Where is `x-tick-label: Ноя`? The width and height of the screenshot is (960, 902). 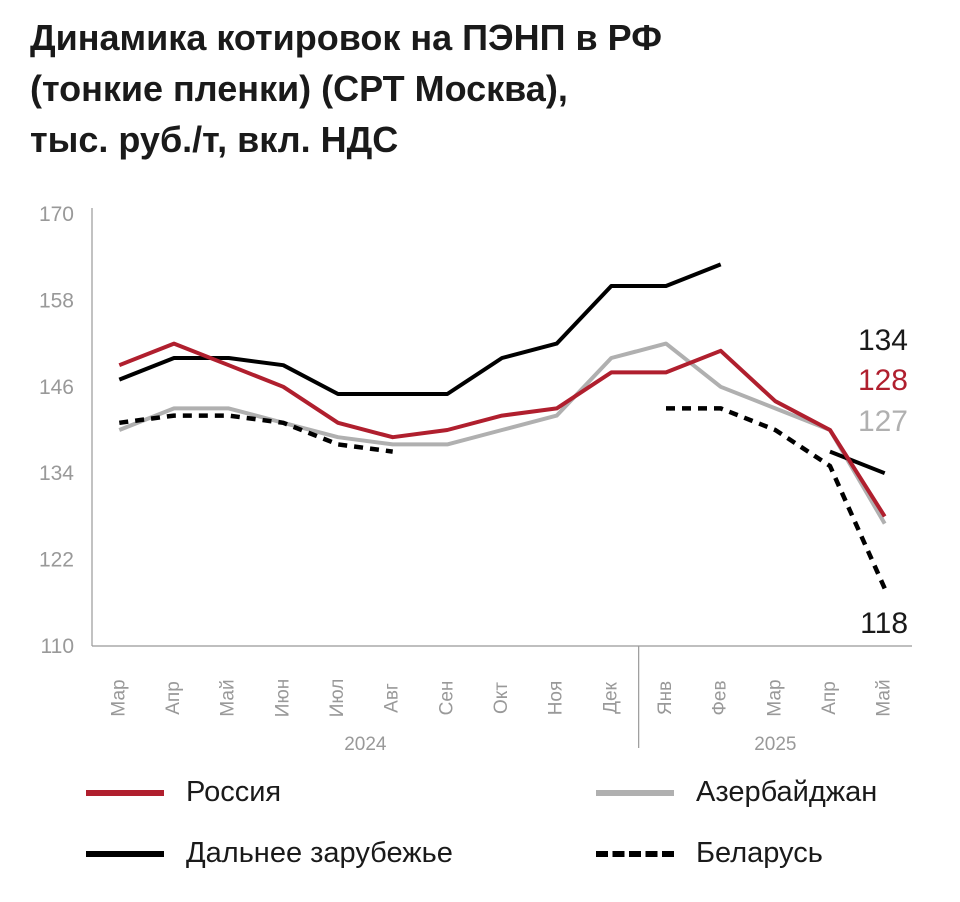
x-tick-label: Ноя is located at coordinates (556, 698).